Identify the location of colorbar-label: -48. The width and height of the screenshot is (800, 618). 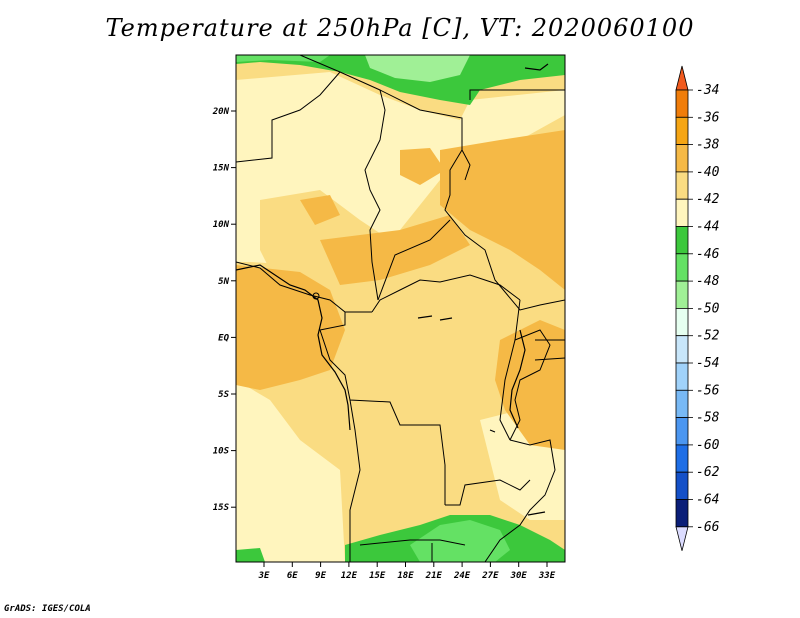
(708, 281).